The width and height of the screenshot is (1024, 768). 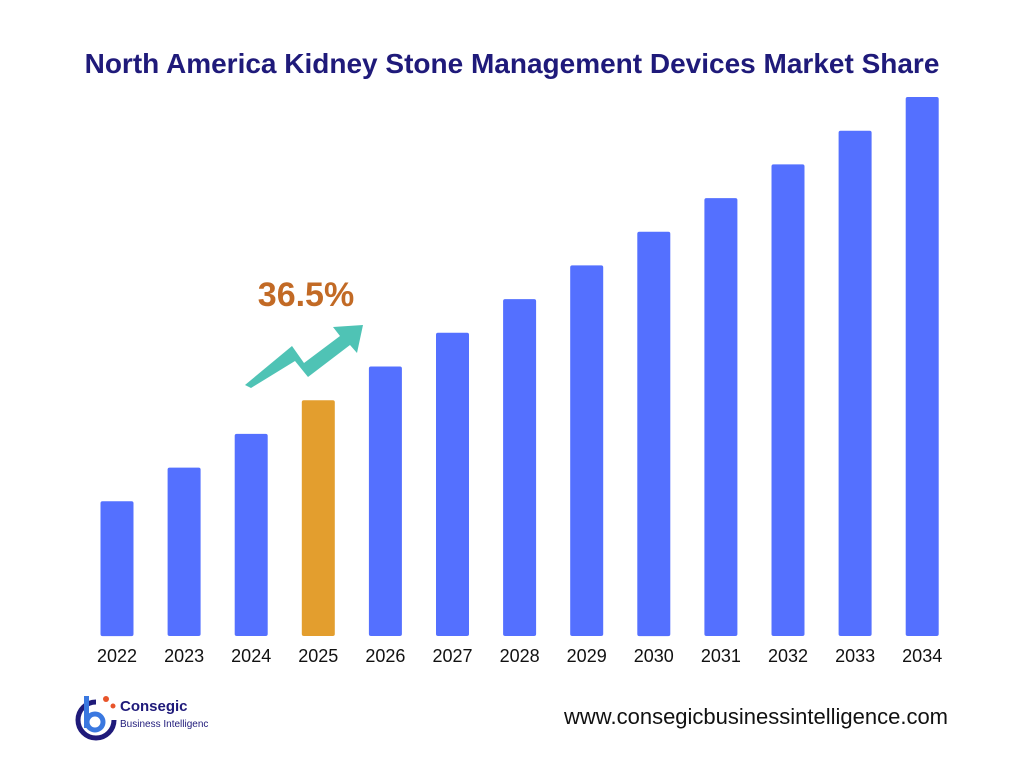 I want to click on x-tick-label-2034: 2034, so click(x=922, y=656).